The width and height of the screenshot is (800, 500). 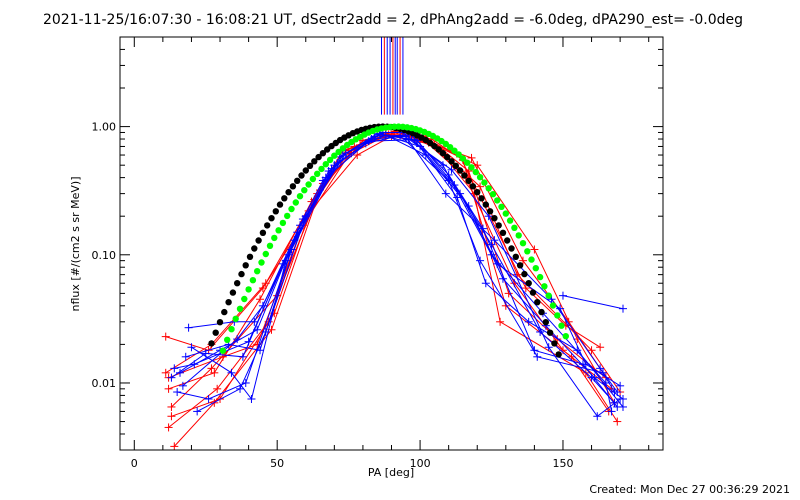 What do you see at coordinates (75, 244) in the screenshot?
I see `y-axis-label: nflux [#/(cm2 s sr MeV)]` at bounding box center [75, 244].